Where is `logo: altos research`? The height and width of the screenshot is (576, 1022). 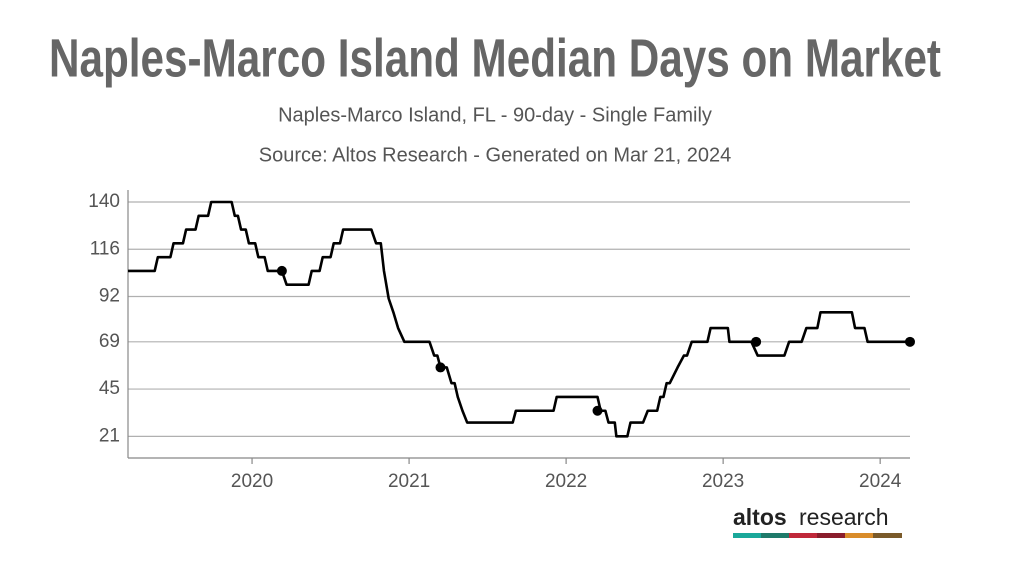 logo: altos research is located at coordinates (817, 521).